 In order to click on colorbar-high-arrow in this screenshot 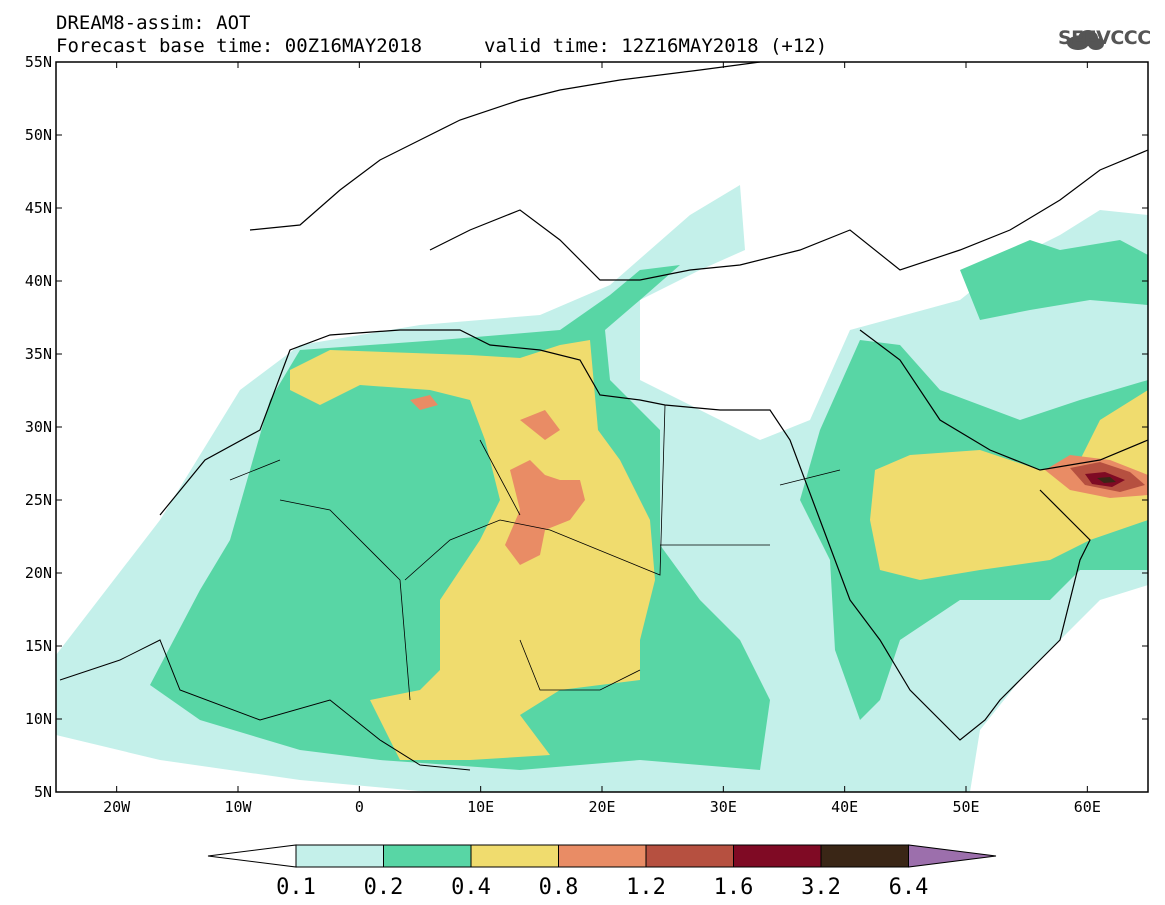, I will do `click(952, 856)`.